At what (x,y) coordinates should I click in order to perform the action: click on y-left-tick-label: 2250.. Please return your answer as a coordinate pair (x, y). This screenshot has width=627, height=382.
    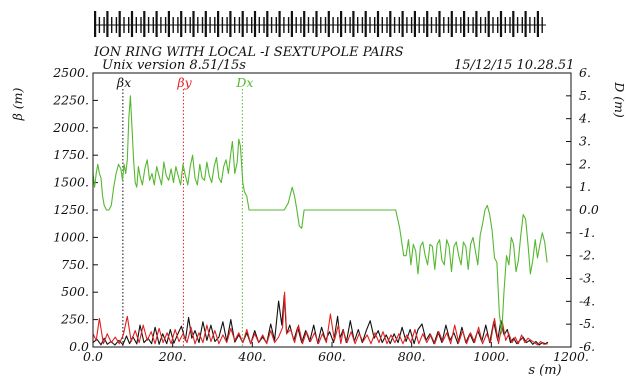
    Looking at the image, I should click on (70, 99).